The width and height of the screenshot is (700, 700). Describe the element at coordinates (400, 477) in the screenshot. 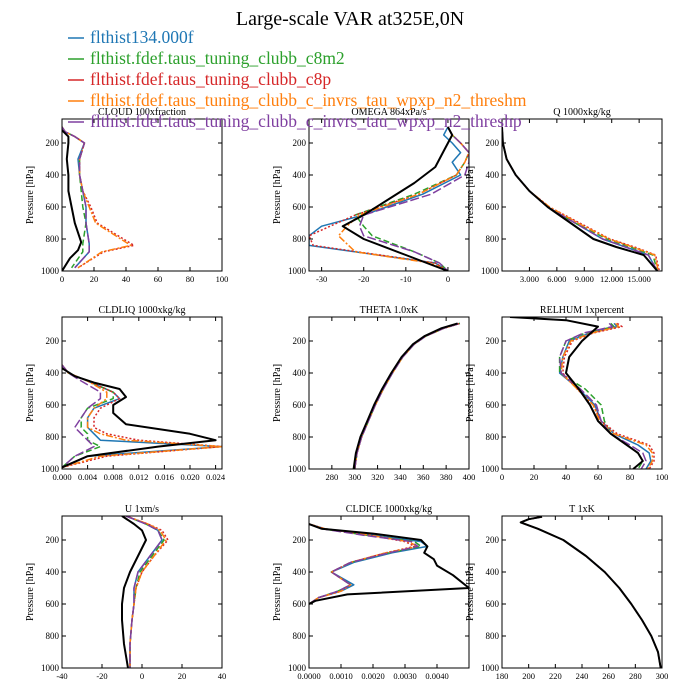

I see `x-tick-label: 340` at that location.